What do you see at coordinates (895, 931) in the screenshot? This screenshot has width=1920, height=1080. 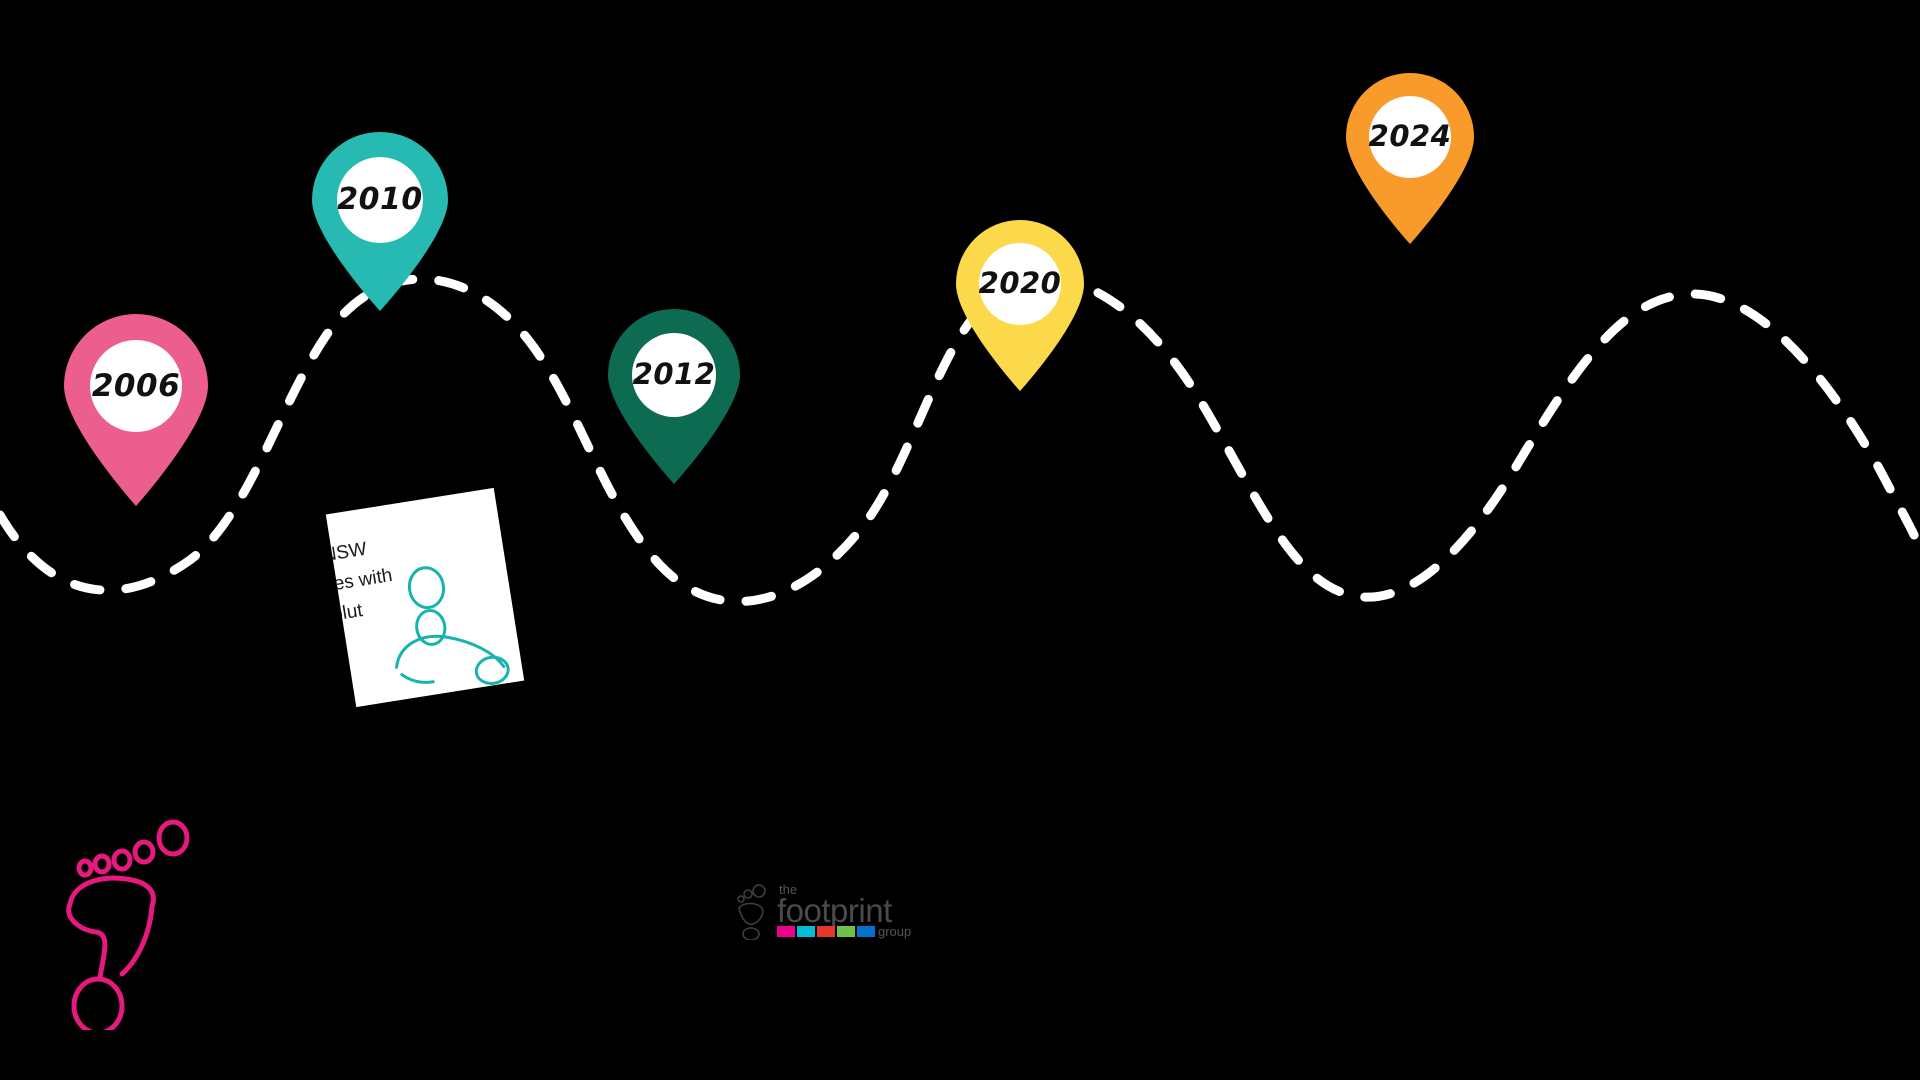 I see `logo-group-text: group` at bounding box center [895, 931].